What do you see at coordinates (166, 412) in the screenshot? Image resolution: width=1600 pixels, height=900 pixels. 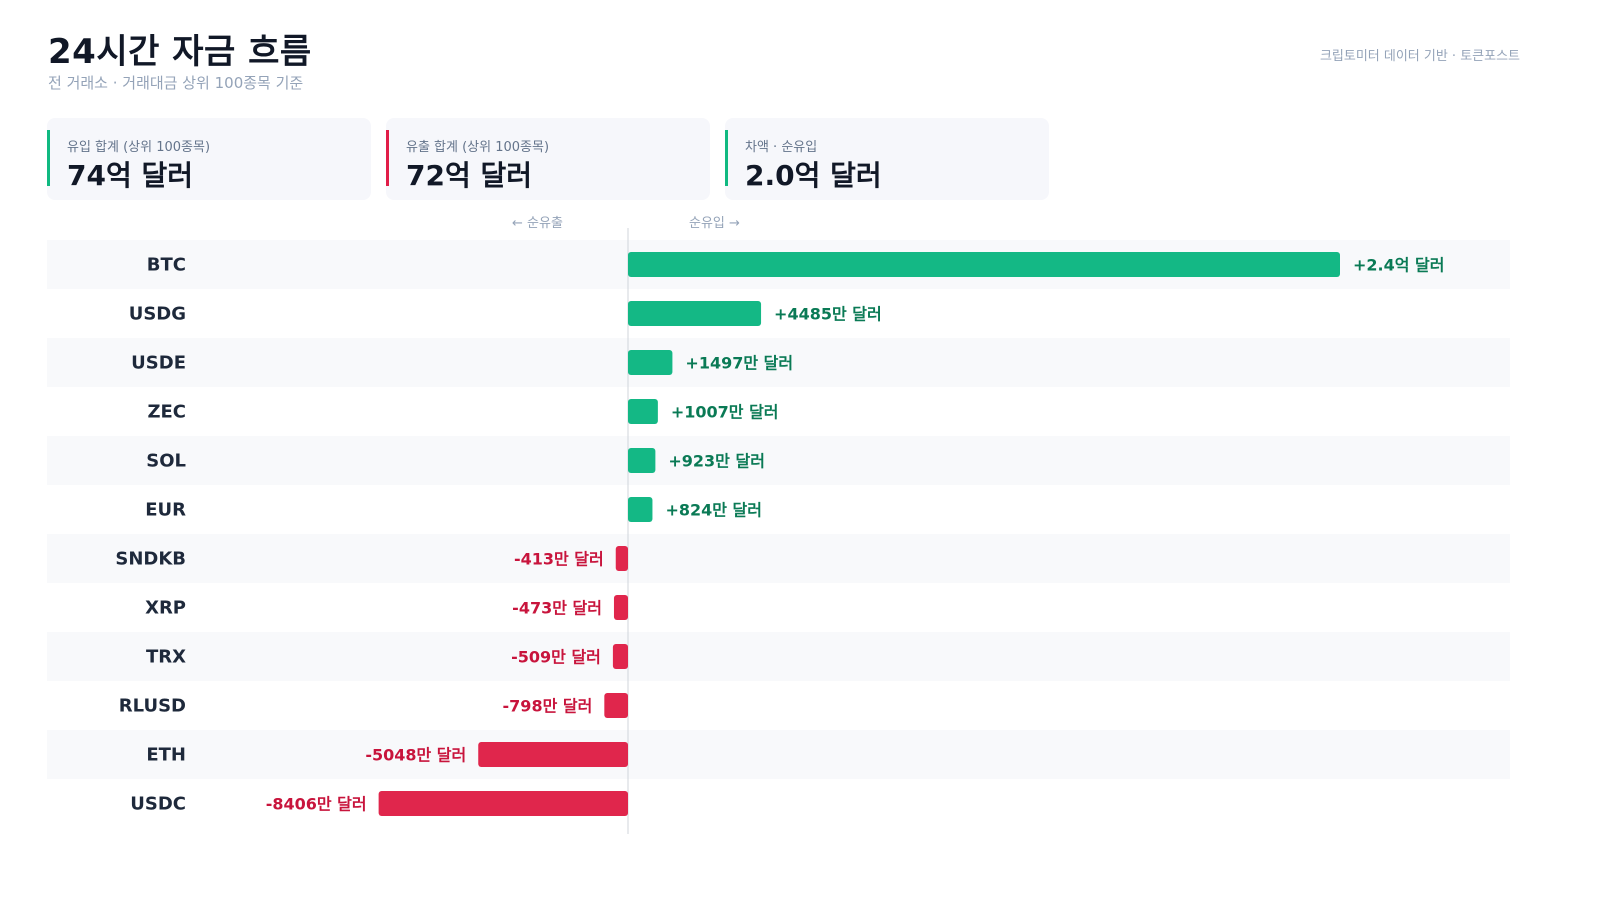 I see `category-label: ZEC` at bounding box center [166, 412].